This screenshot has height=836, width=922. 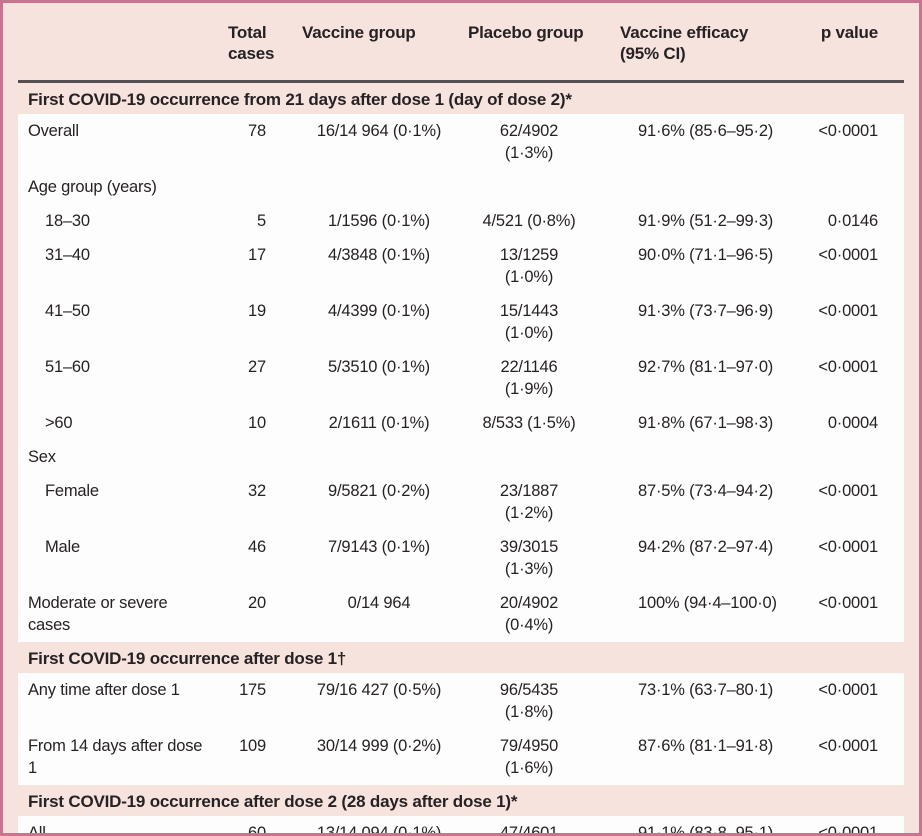 I want to click on column-header-vaccine-efficacy: Vaccine efficacy (95% CI), so click(x=684, y=43).